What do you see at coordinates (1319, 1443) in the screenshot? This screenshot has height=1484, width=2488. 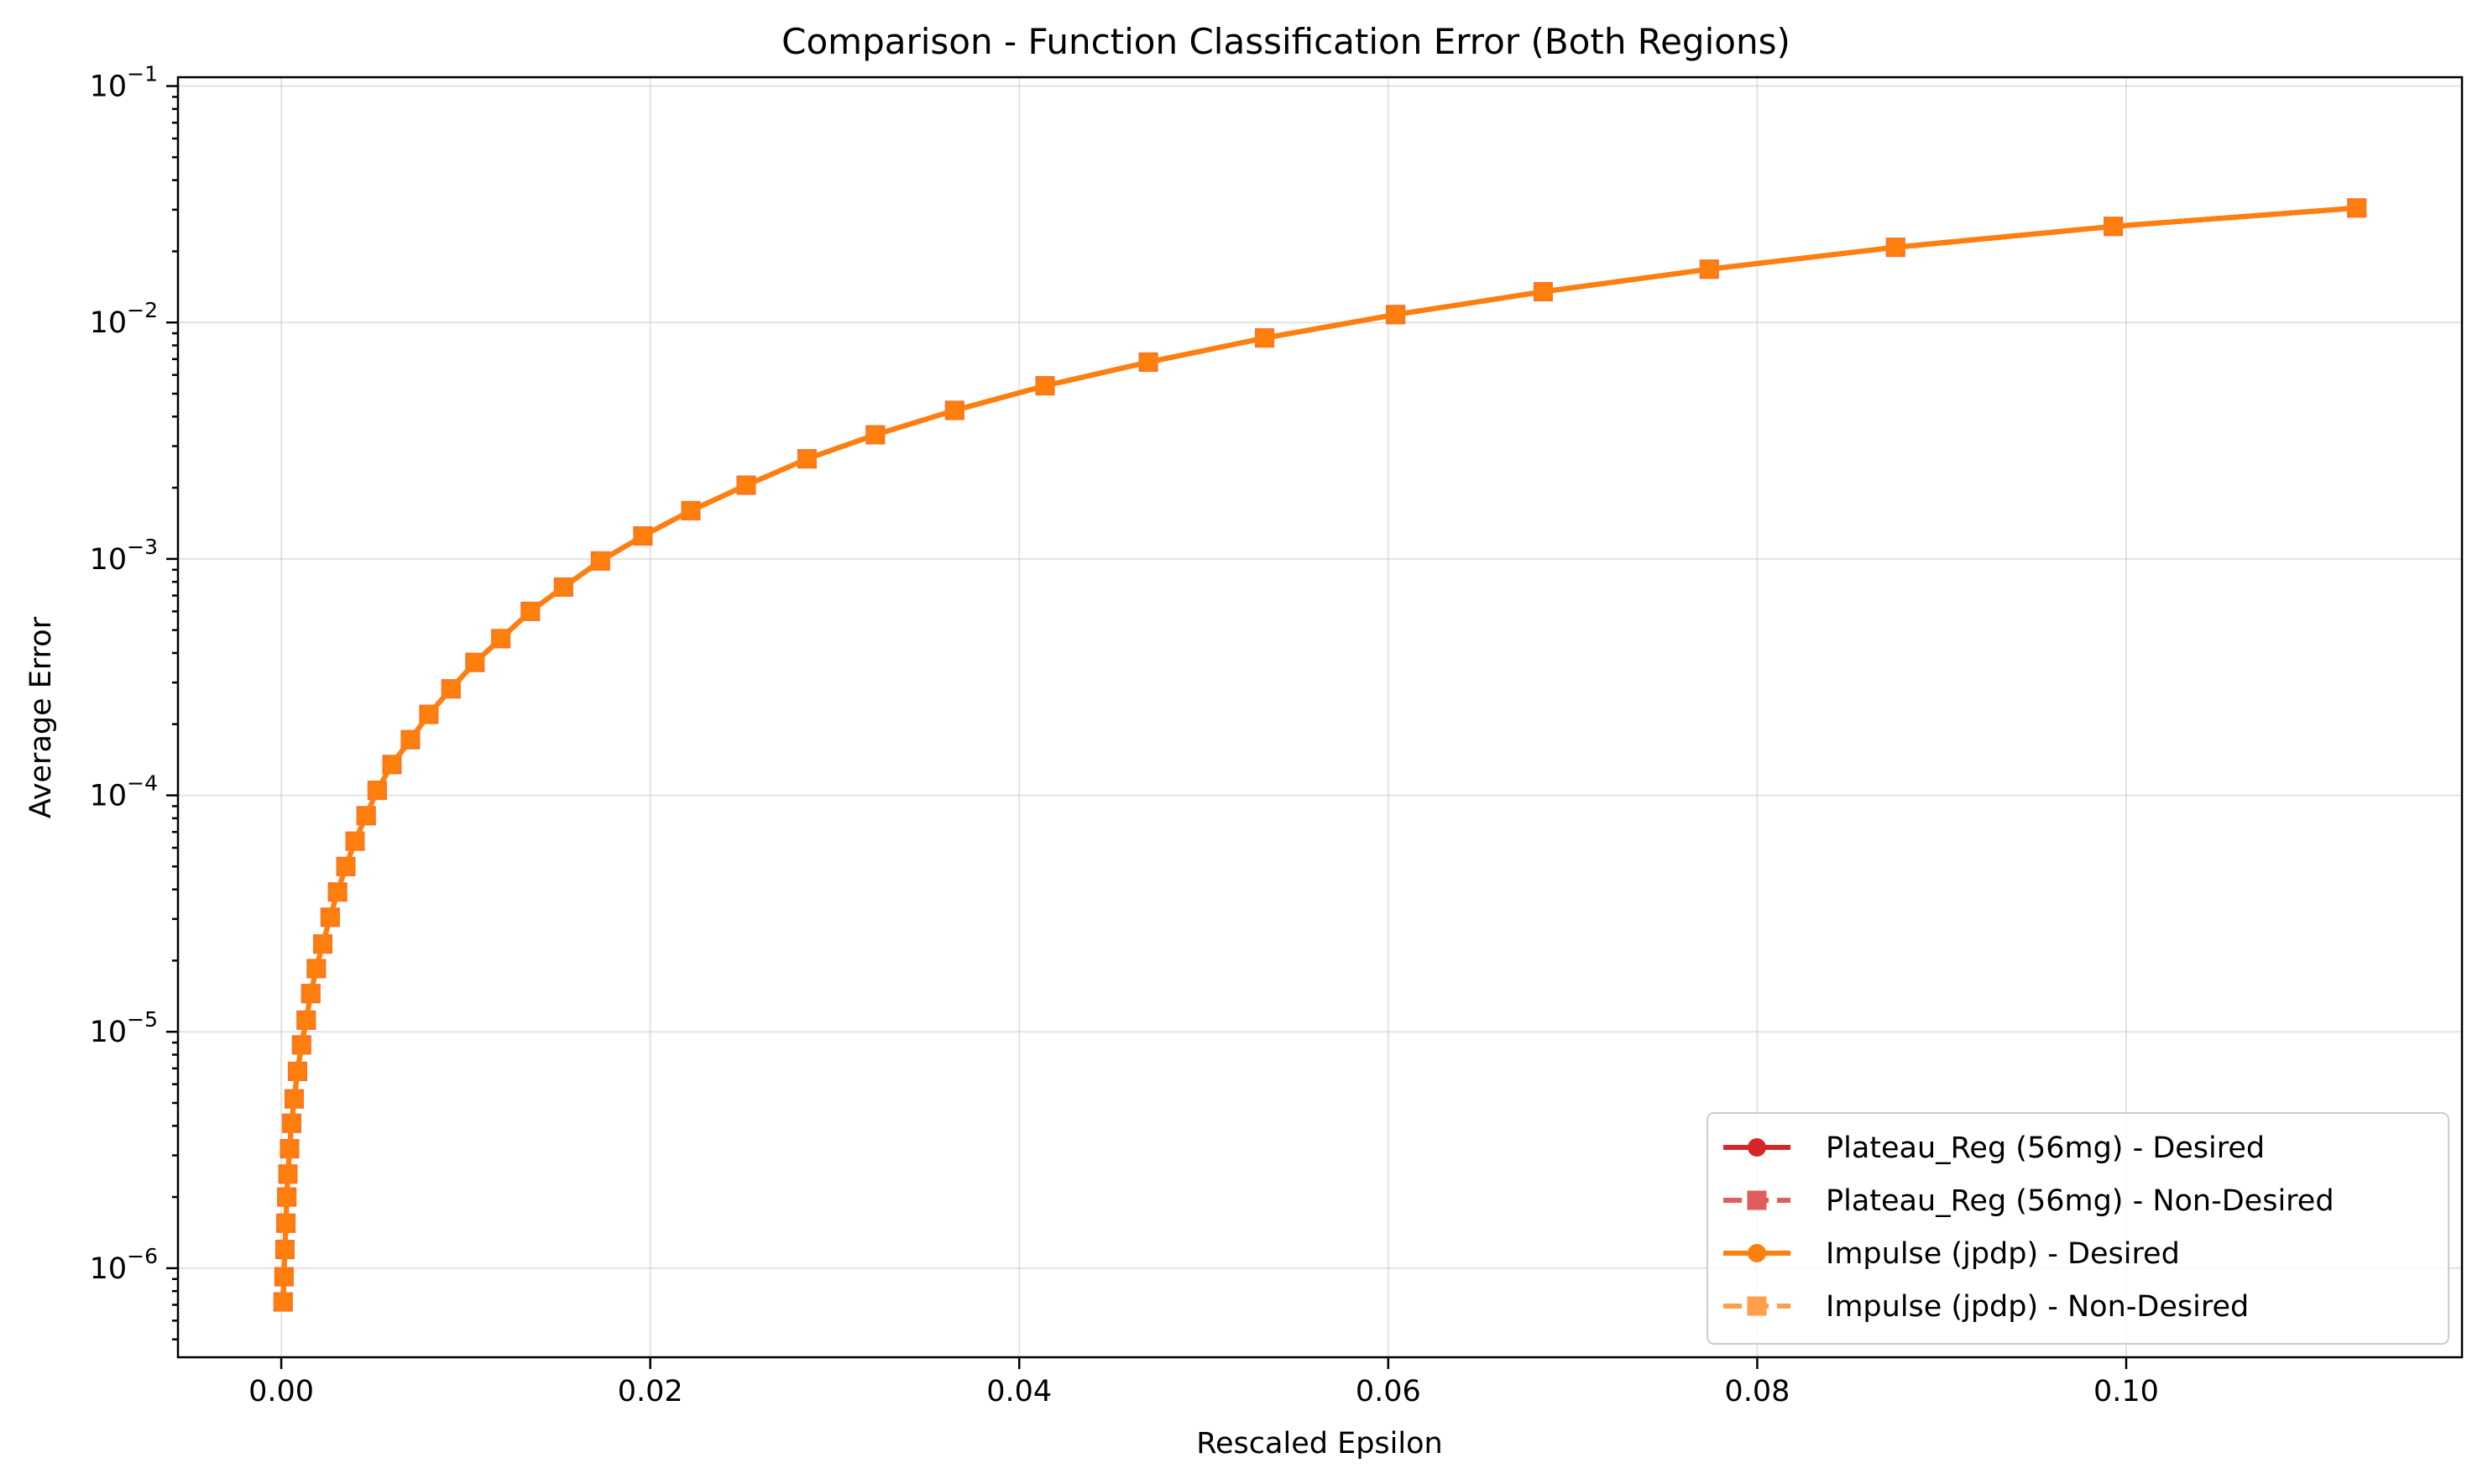 I see `x-axis-label: Rescaled Epsilon` at bounding box center [1319, 1443].